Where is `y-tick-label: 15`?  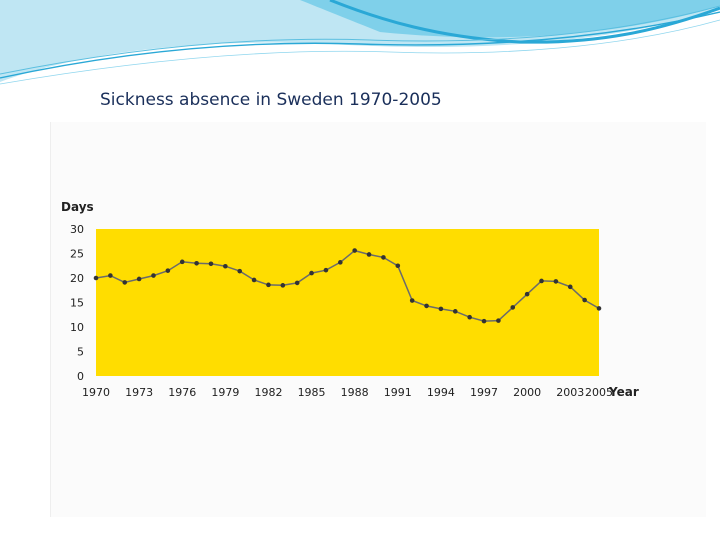
y-tick-label: 15 is located at coordinates (77, 303).